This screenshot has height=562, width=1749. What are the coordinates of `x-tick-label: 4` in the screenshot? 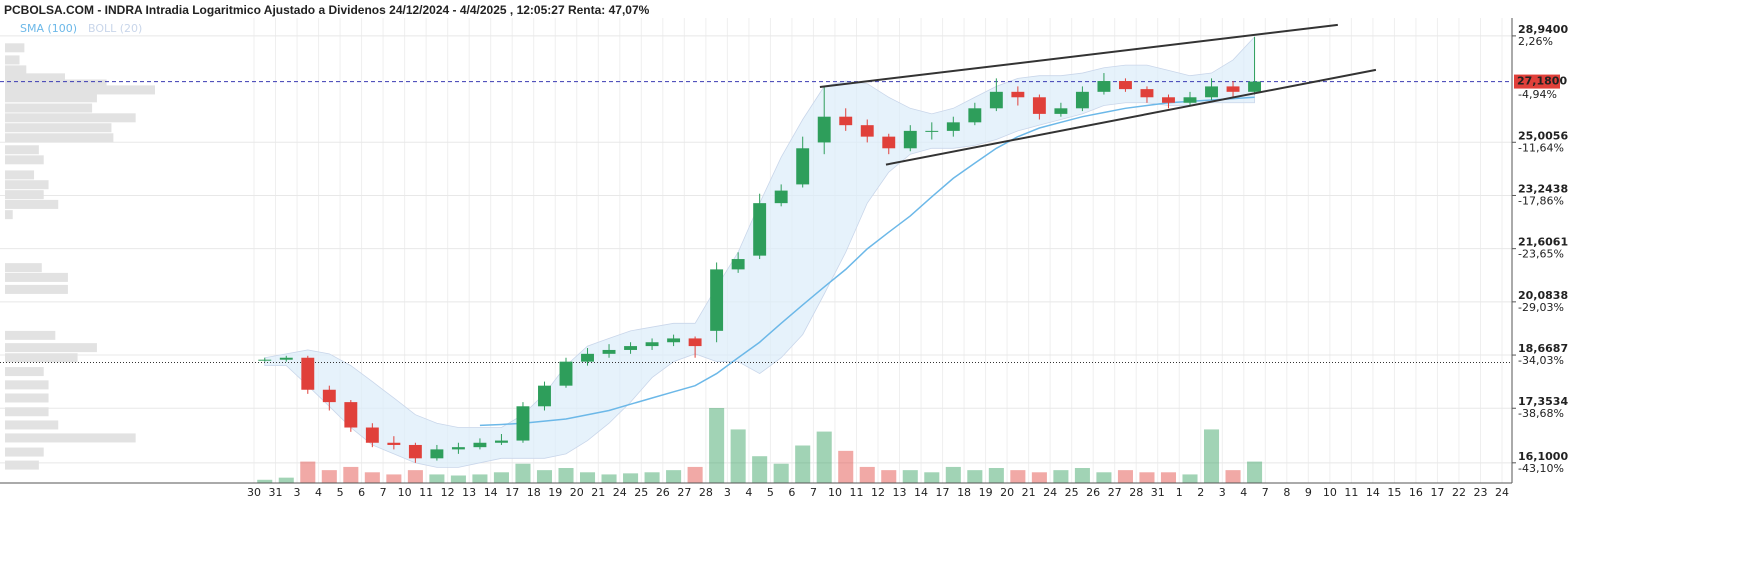 It's located at (318, 492).